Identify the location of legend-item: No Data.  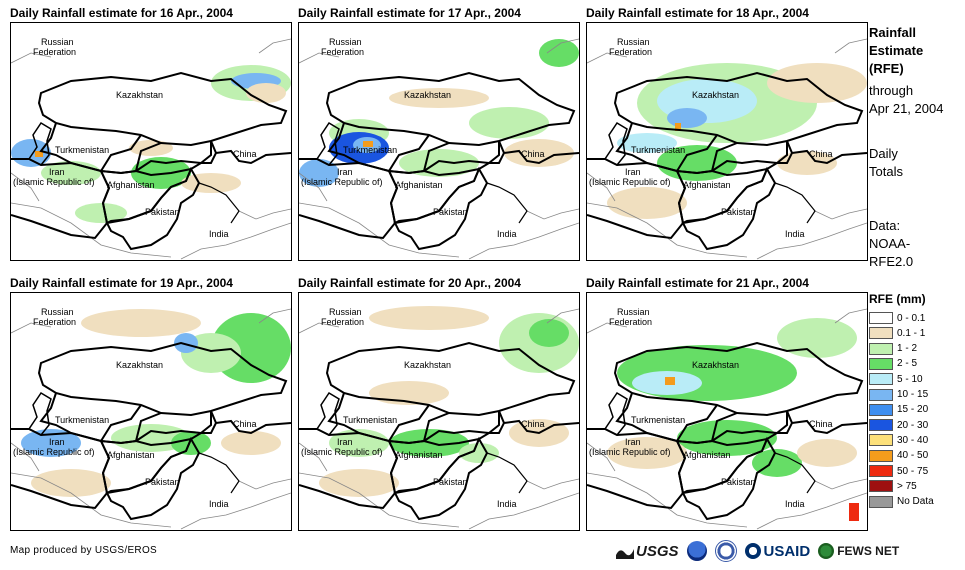
(901, 502).